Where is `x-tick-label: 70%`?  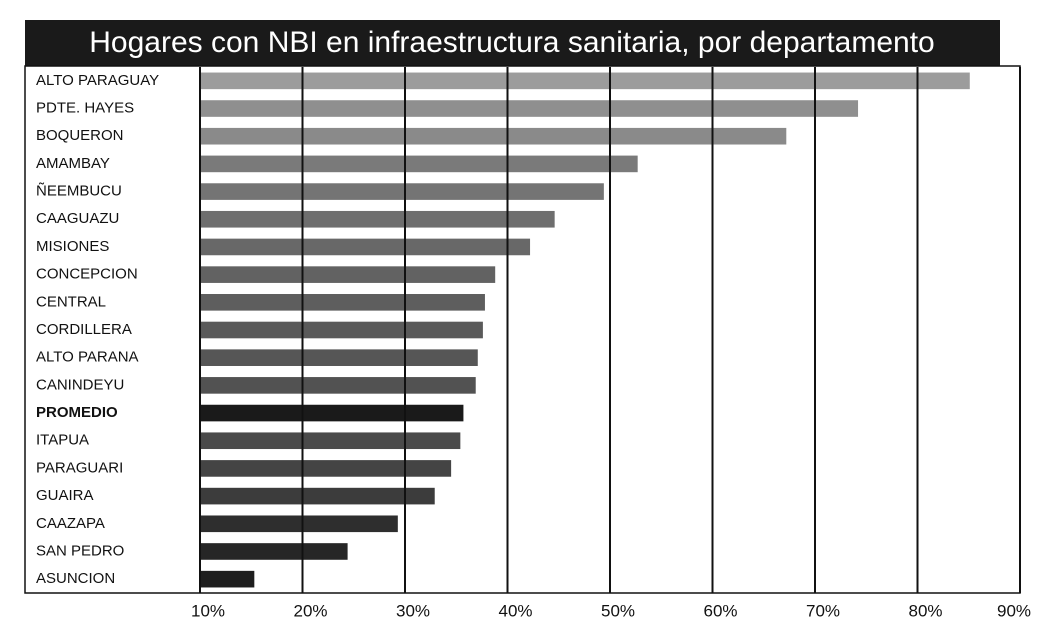
x-tick-label: 70% is located at coordinates (823, 610).